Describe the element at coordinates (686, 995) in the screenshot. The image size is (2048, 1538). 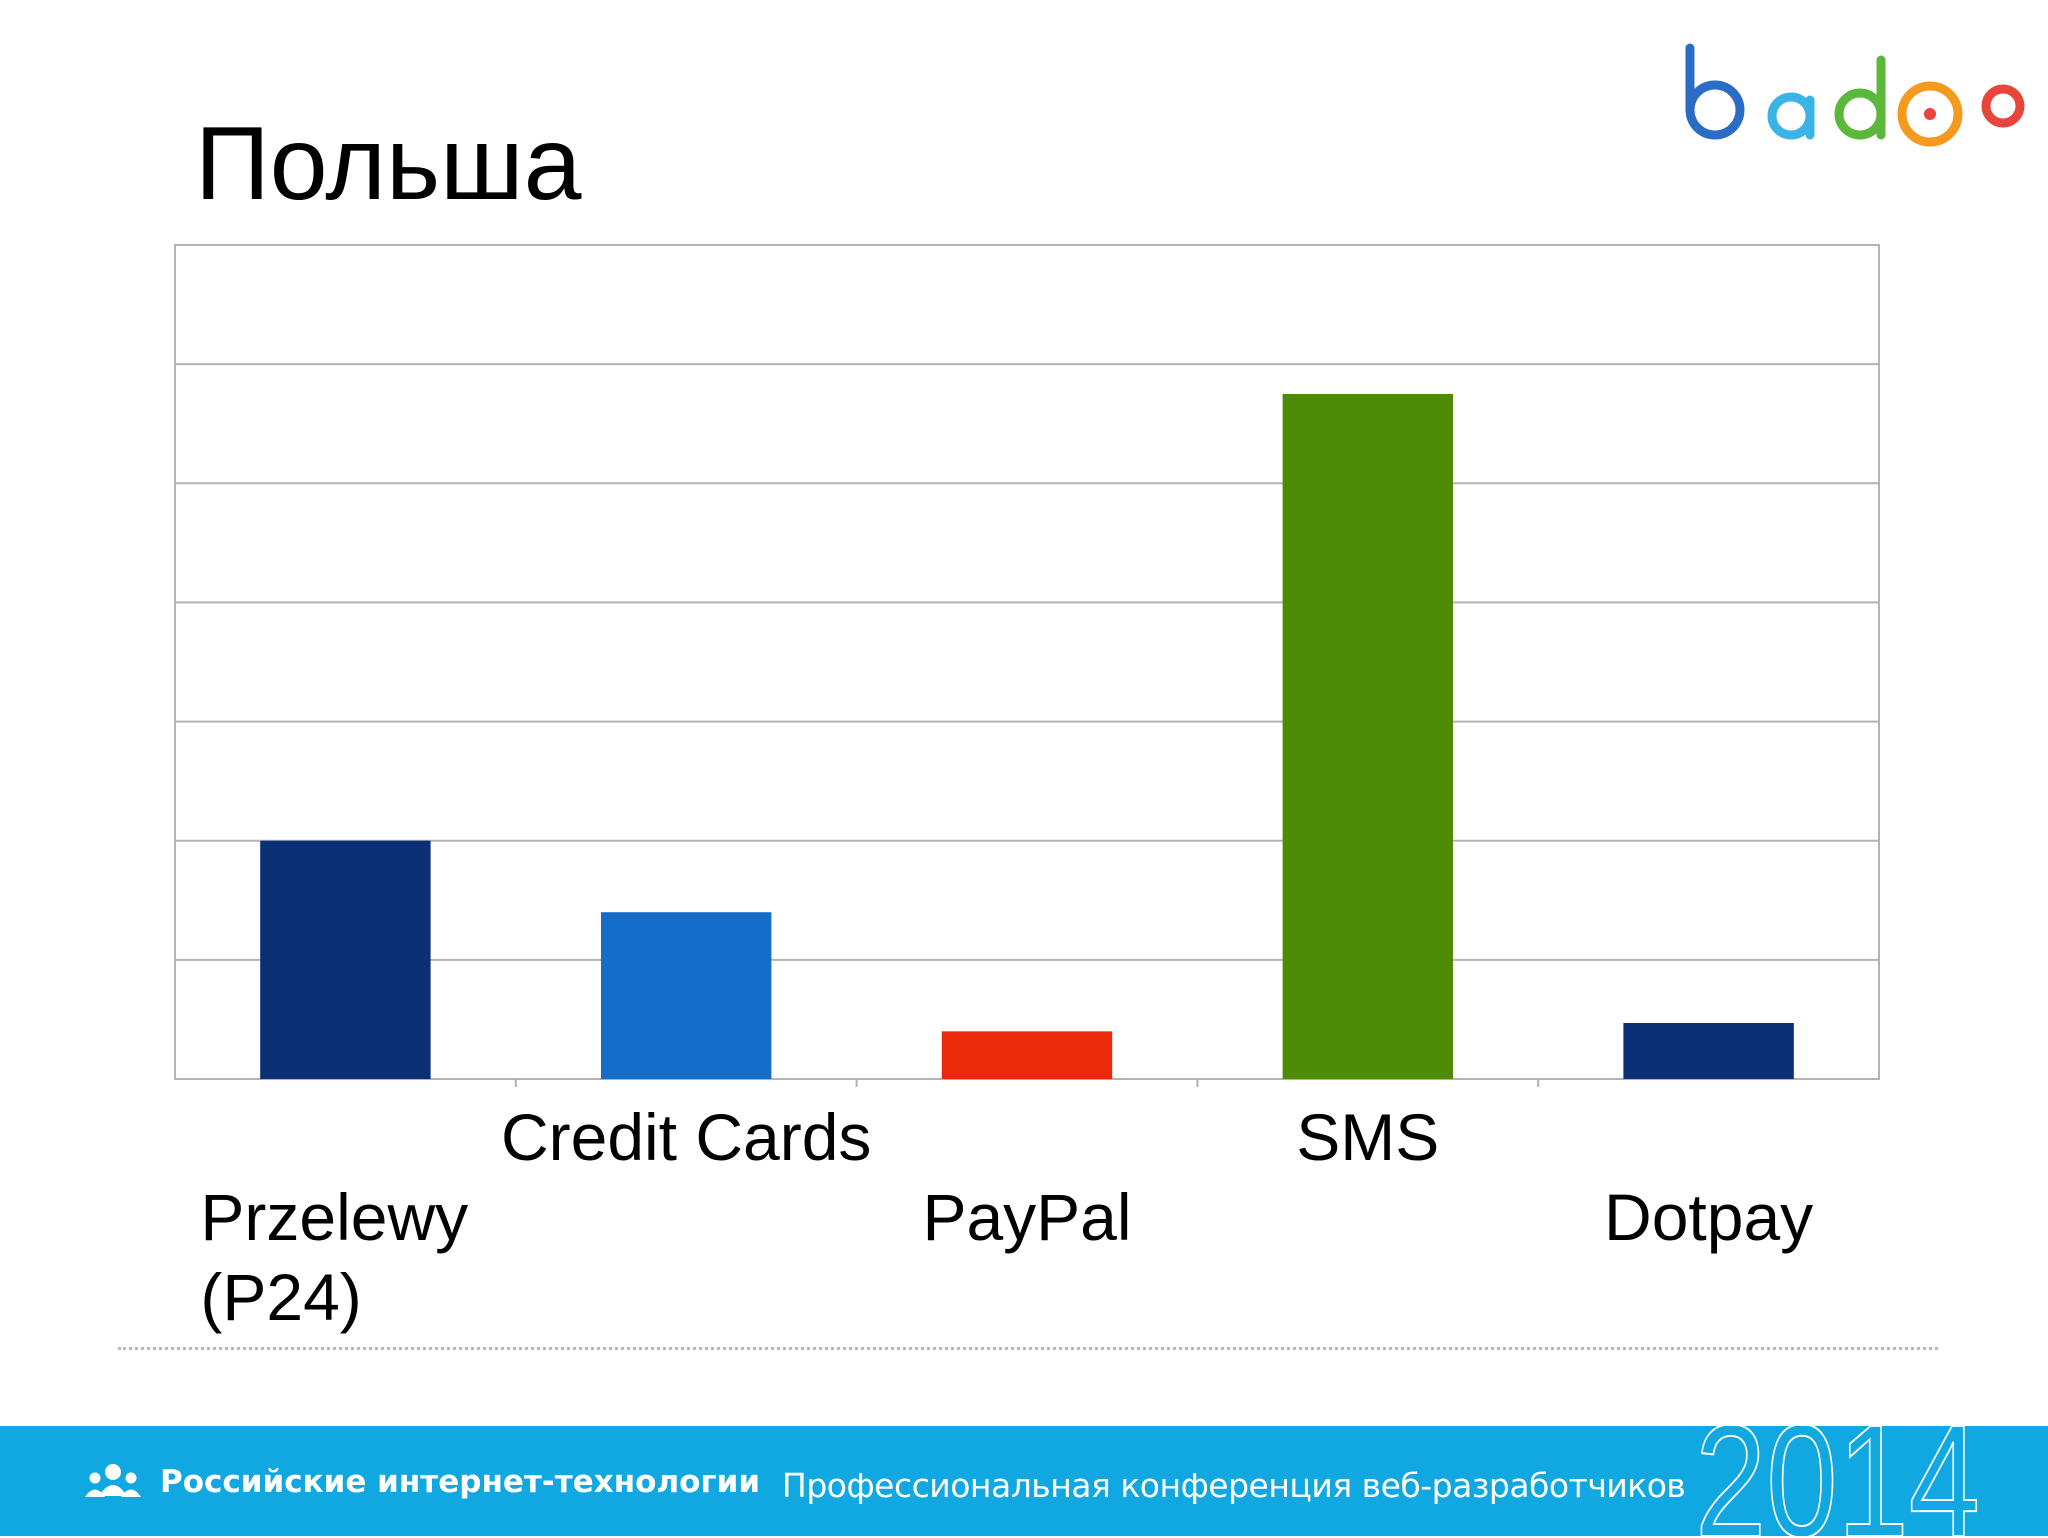
I see `bar-credit-cards` at that location.